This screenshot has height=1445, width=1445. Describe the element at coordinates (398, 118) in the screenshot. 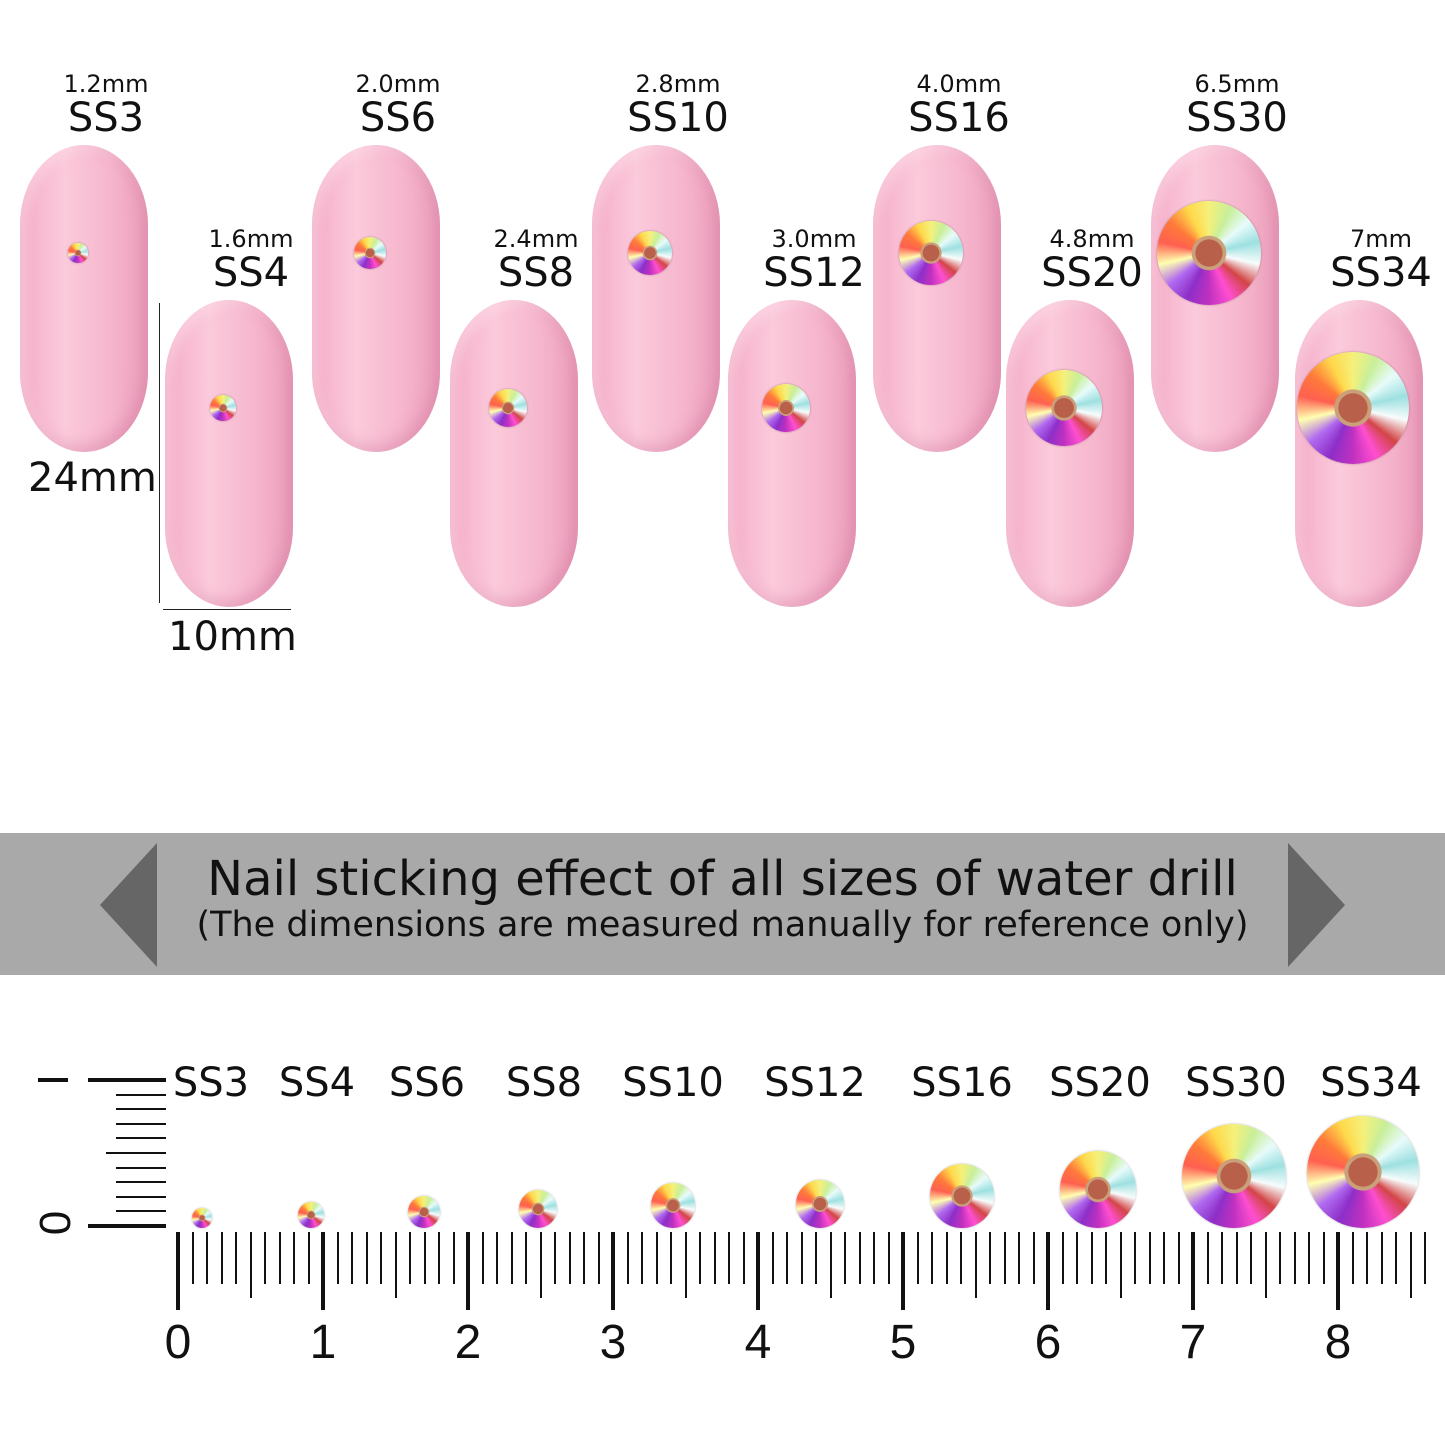

I see `size-code-label: SS6` at that location.